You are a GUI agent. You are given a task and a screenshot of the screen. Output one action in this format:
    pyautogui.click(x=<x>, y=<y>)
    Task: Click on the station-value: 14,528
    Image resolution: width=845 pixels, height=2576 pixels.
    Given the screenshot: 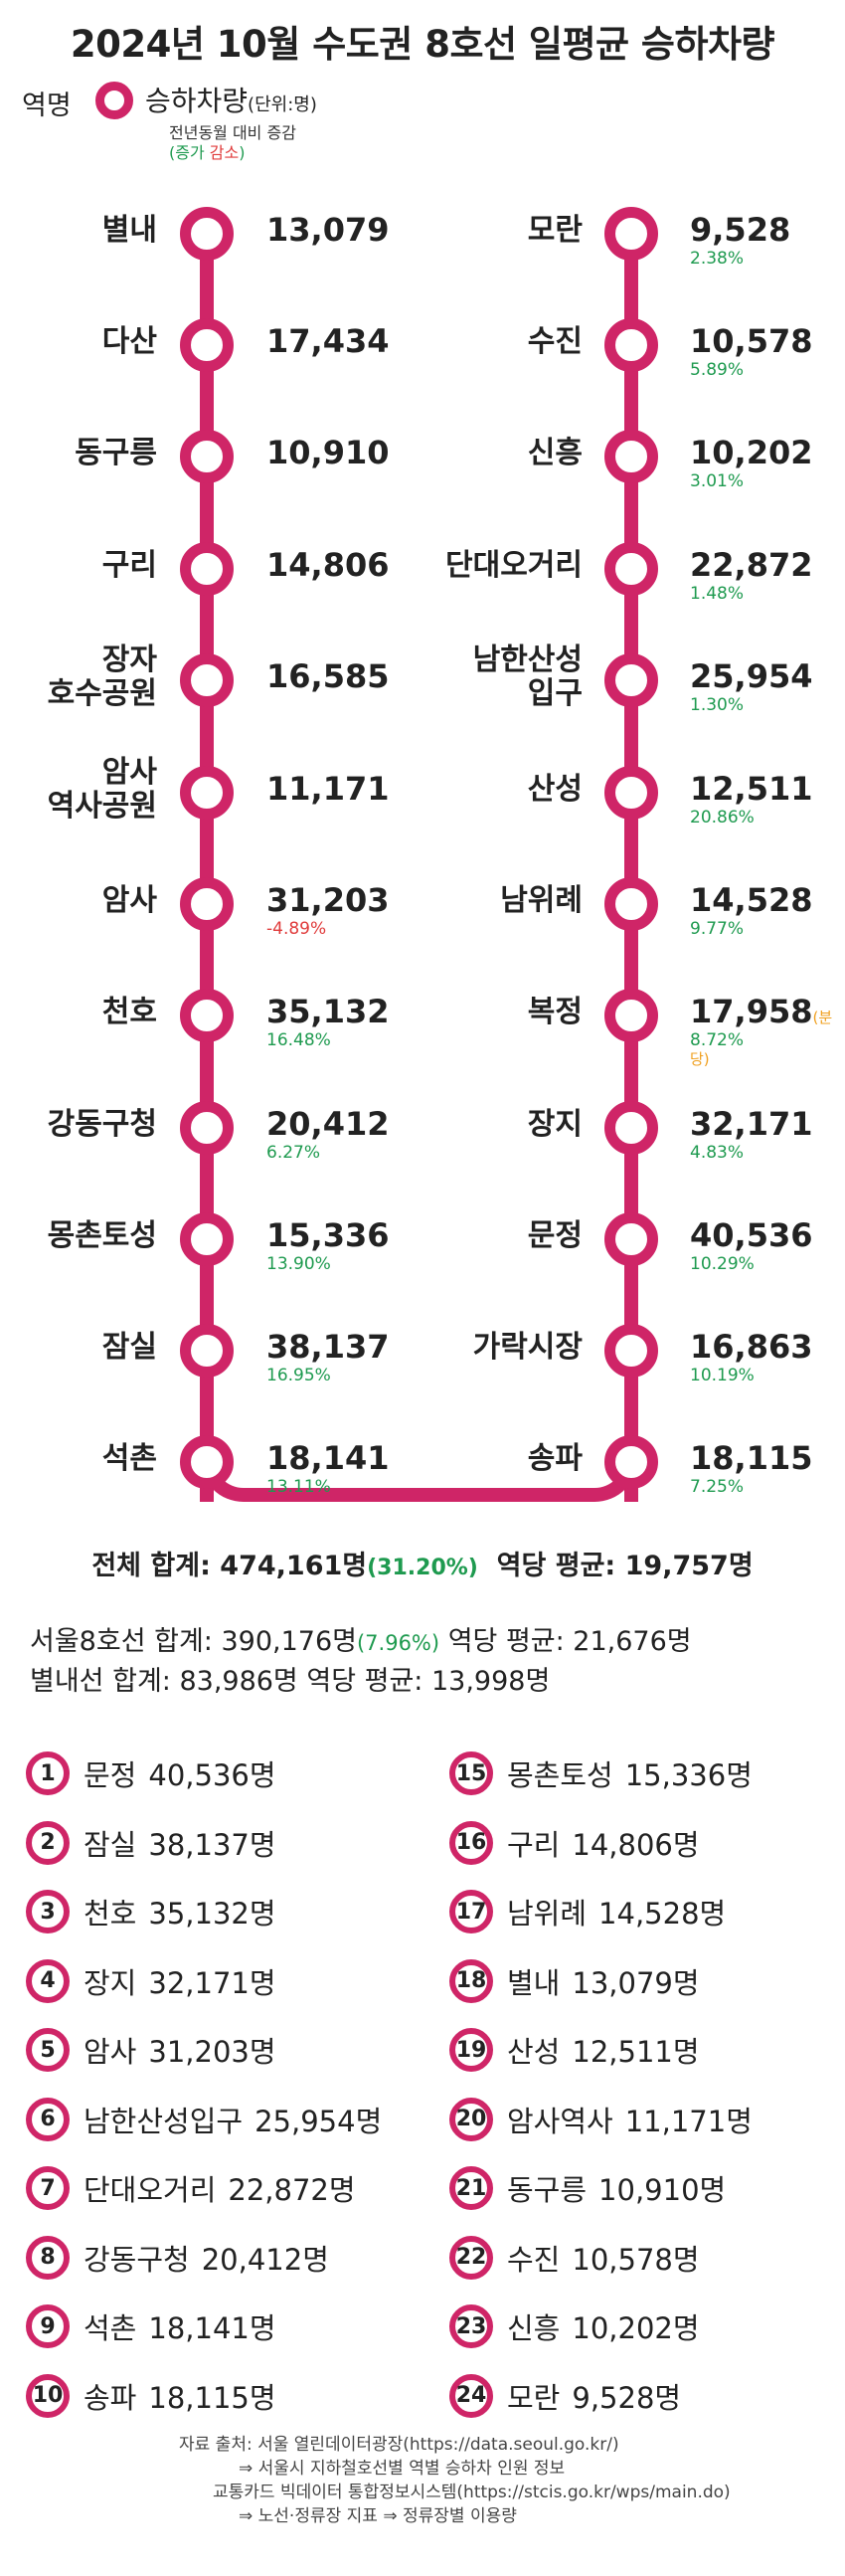 What is the action you would take?
    pyautogui.click(x=751, y=900)
    